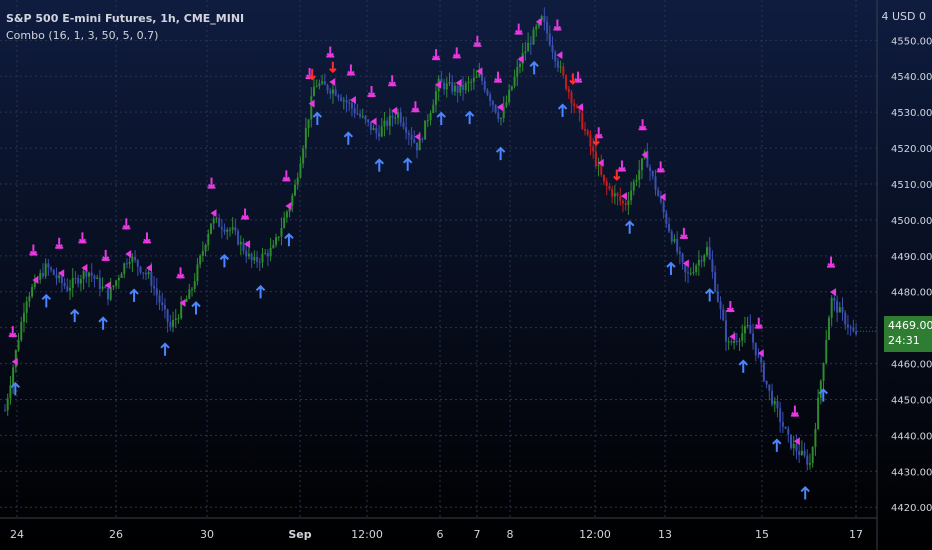 The height and width of the screenshot is (550, 932). I want to click on indicator-title: Combo (16, 1, 3, 50, 5, 0.7), so click(82, 35).